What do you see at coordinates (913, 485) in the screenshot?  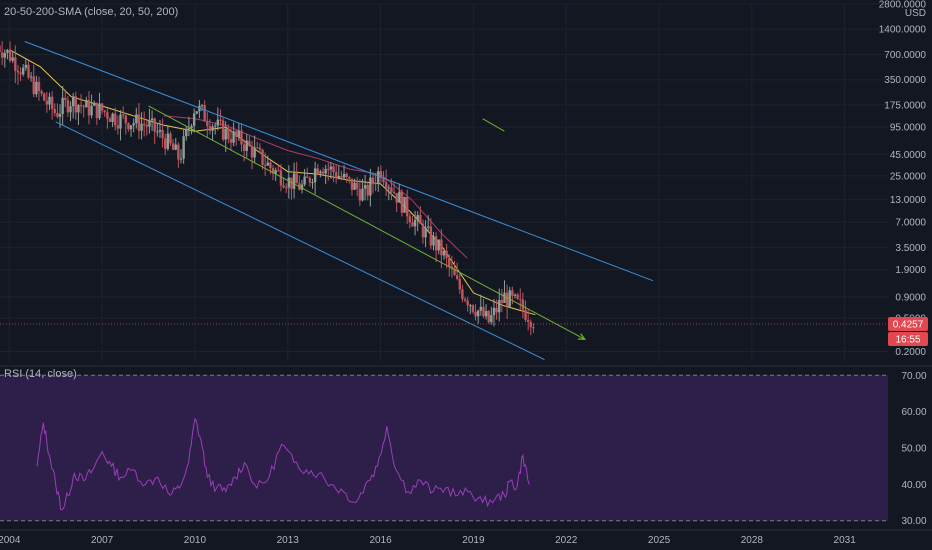 I see `rsi-axis-label: 40.00` at bounding box center [913, 485].